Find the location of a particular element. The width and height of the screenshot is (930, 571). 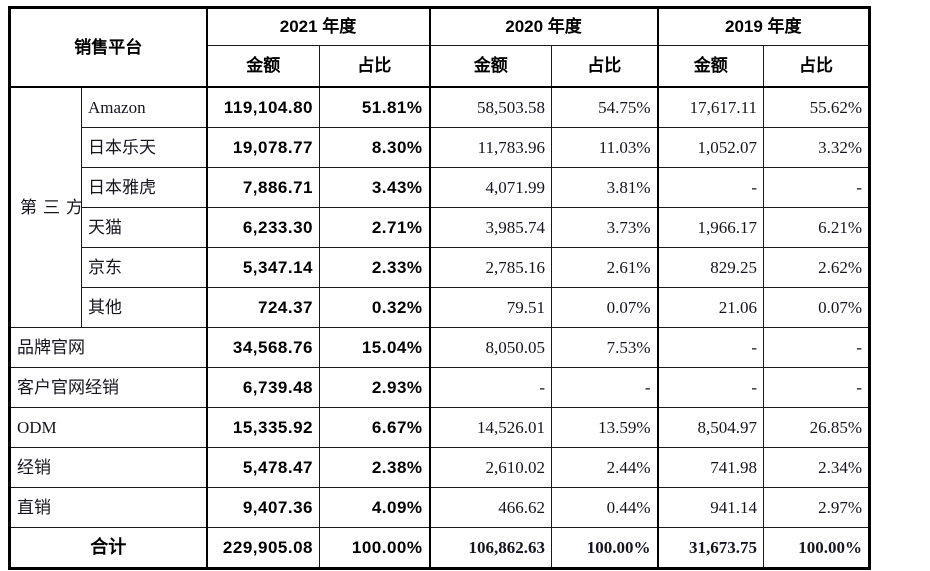

cell-2021-amount: 724.37 is located at coordinates (262, 307).